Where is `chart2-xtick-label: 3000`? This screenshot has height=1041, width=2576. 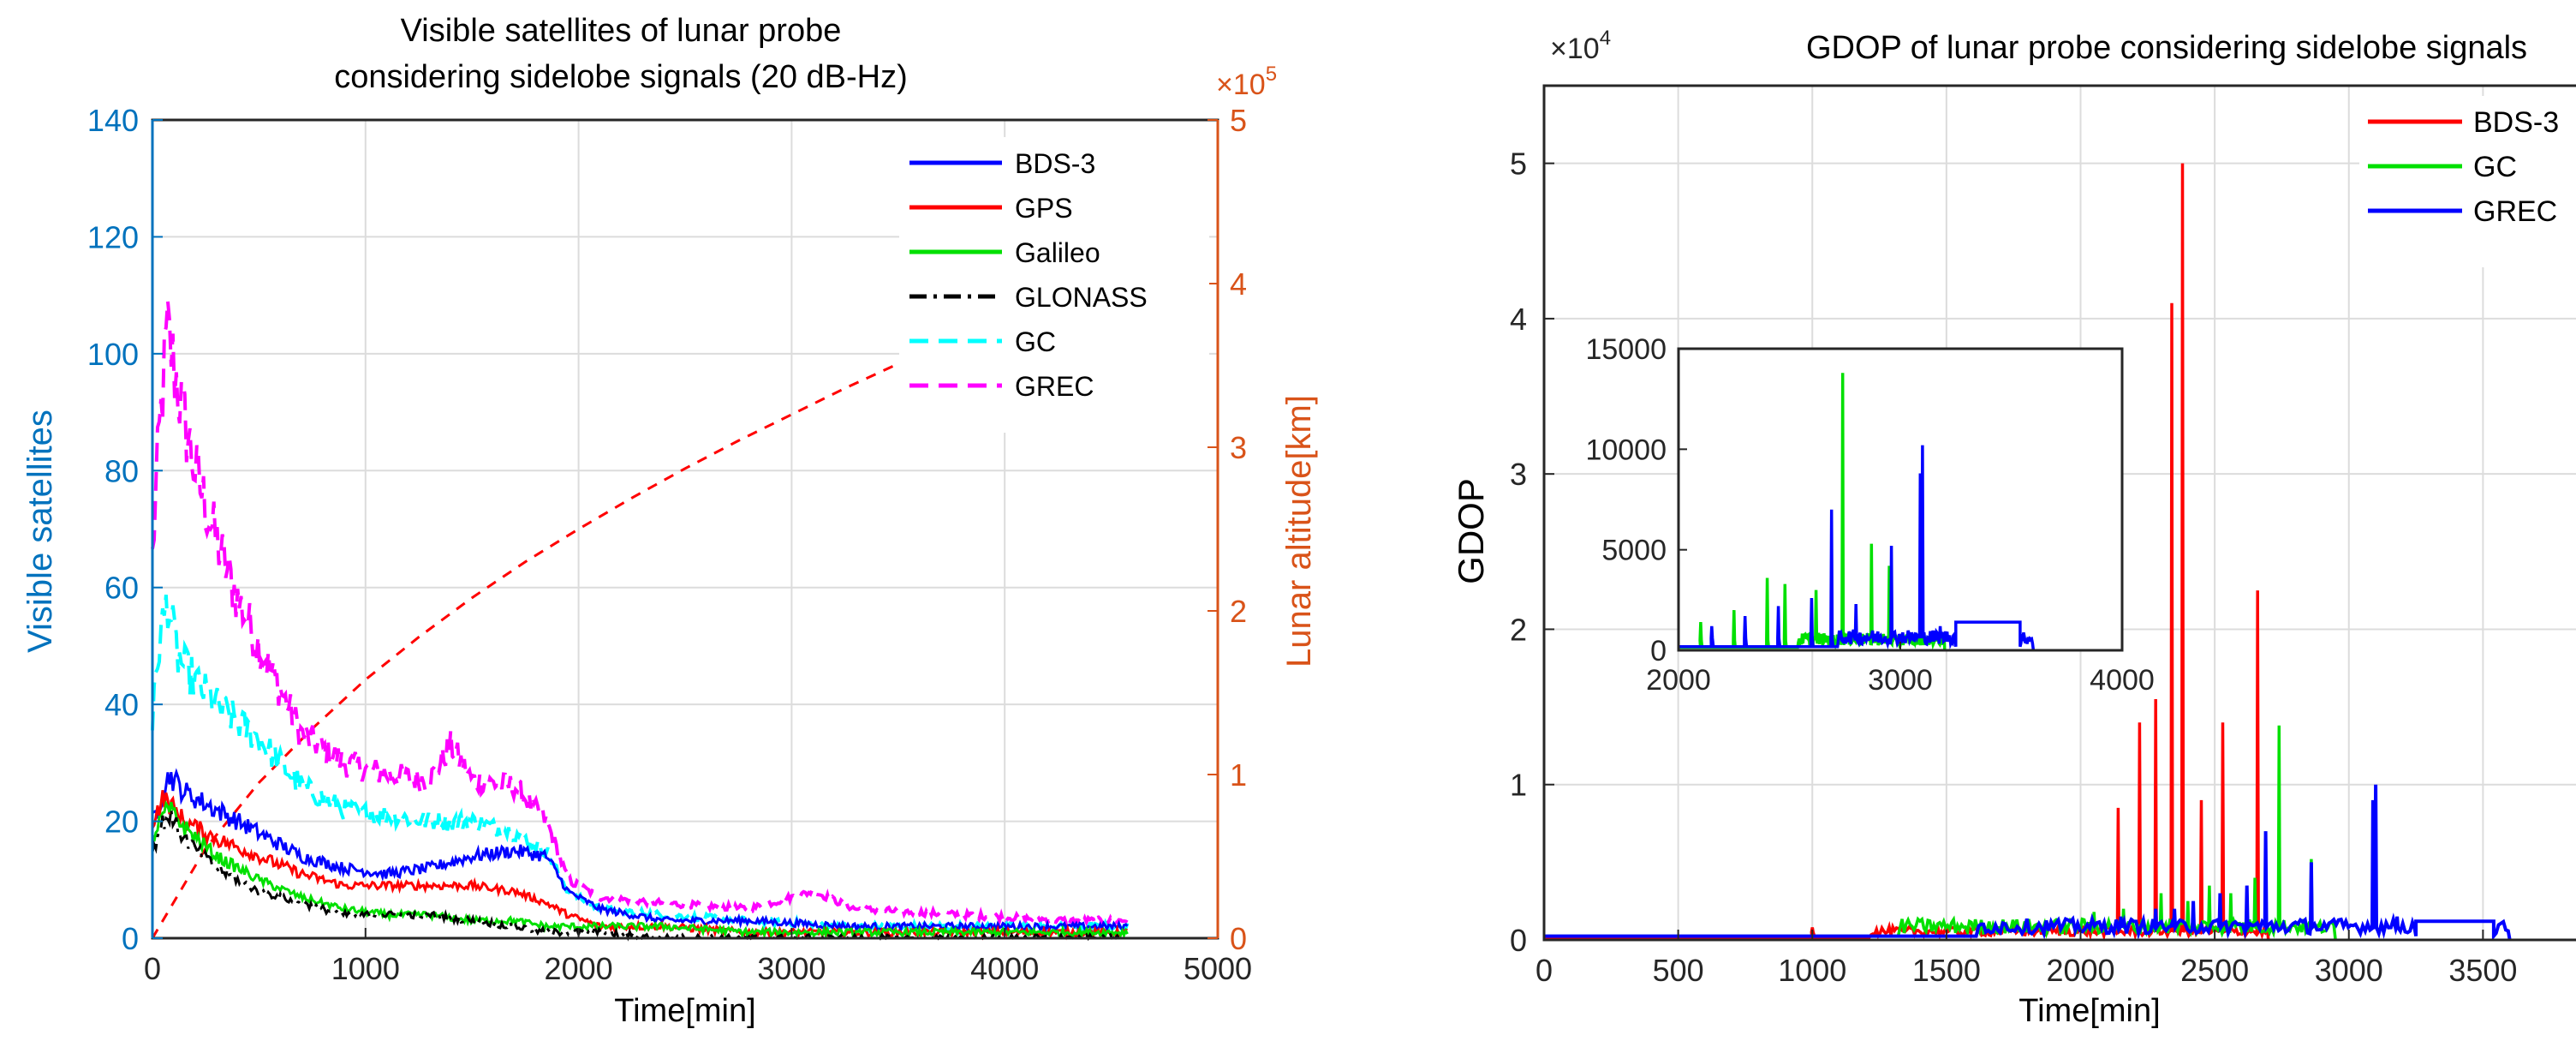 chart2-xtick-label: 3000 is located at coordinates (2349, 971).